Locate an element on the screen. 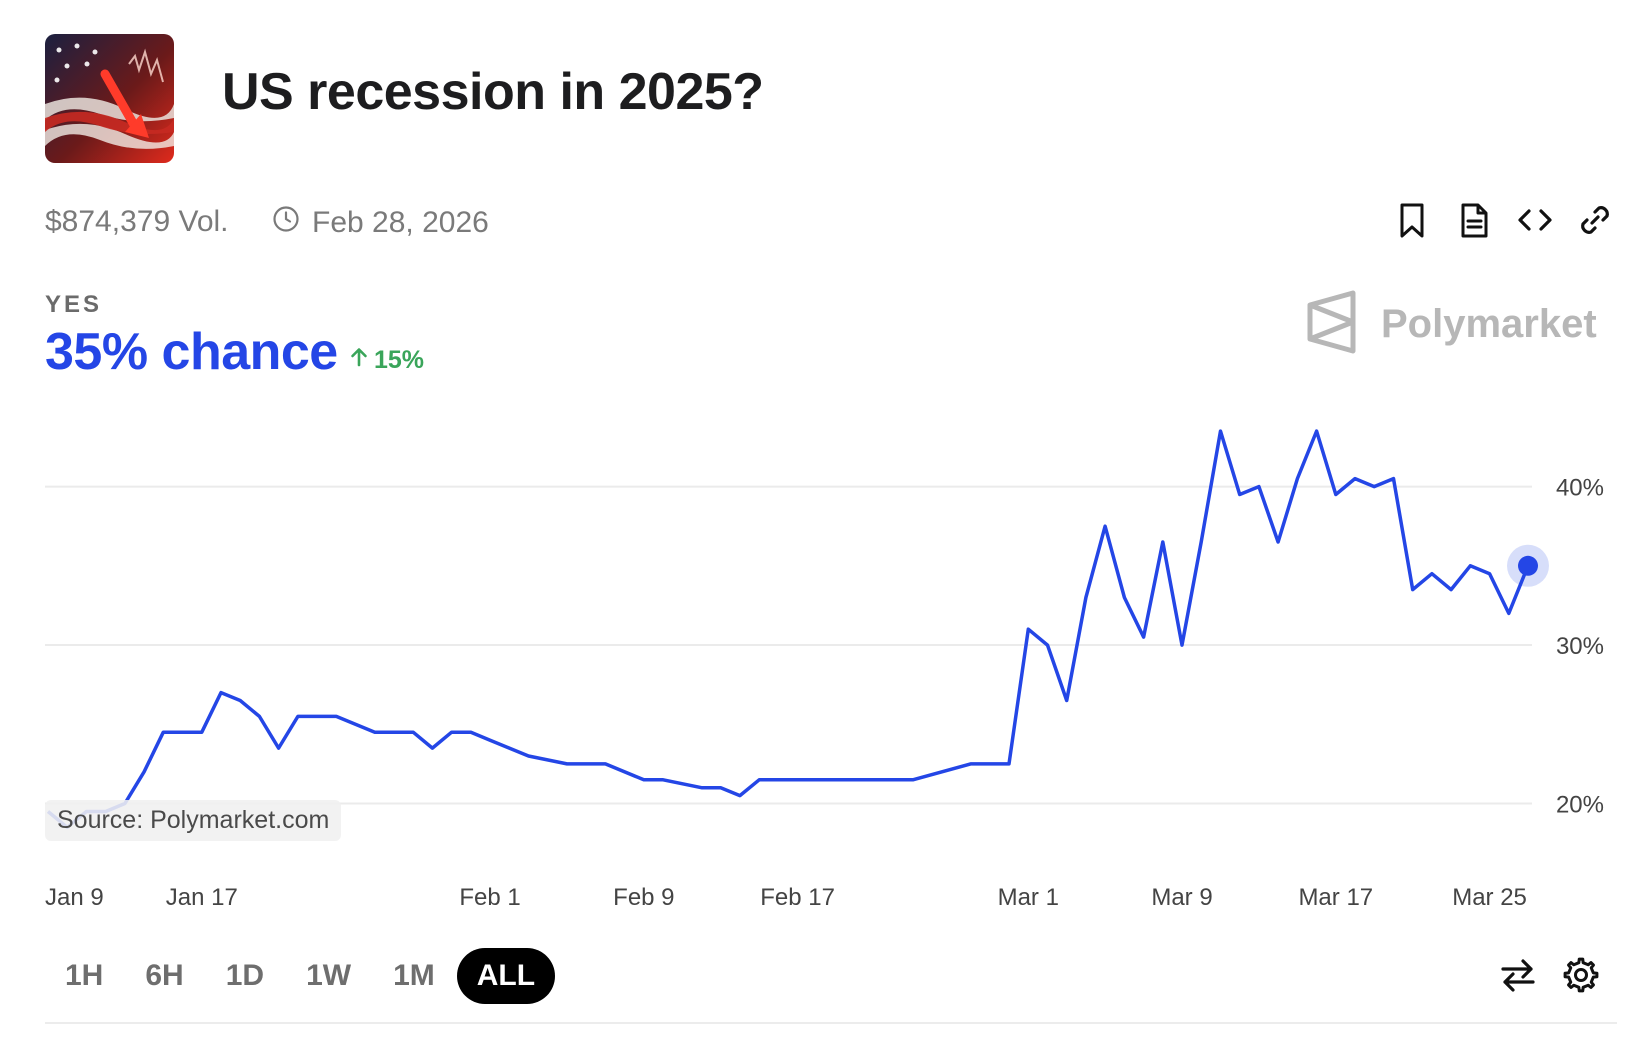  y-tick-label: 20% is located at coordinates (1580, 805).